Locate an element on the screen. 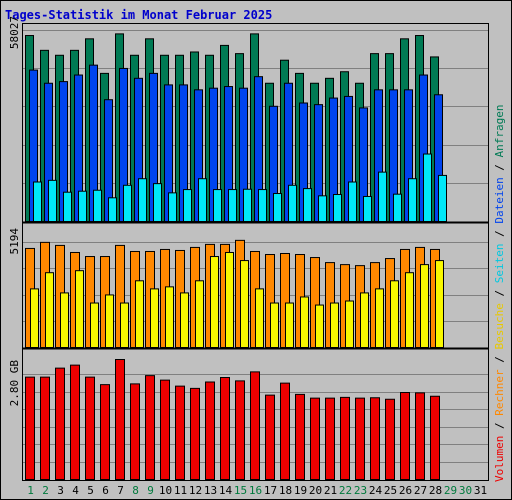  x-tick-day-24: 24 is located at coordinates (376, 490).